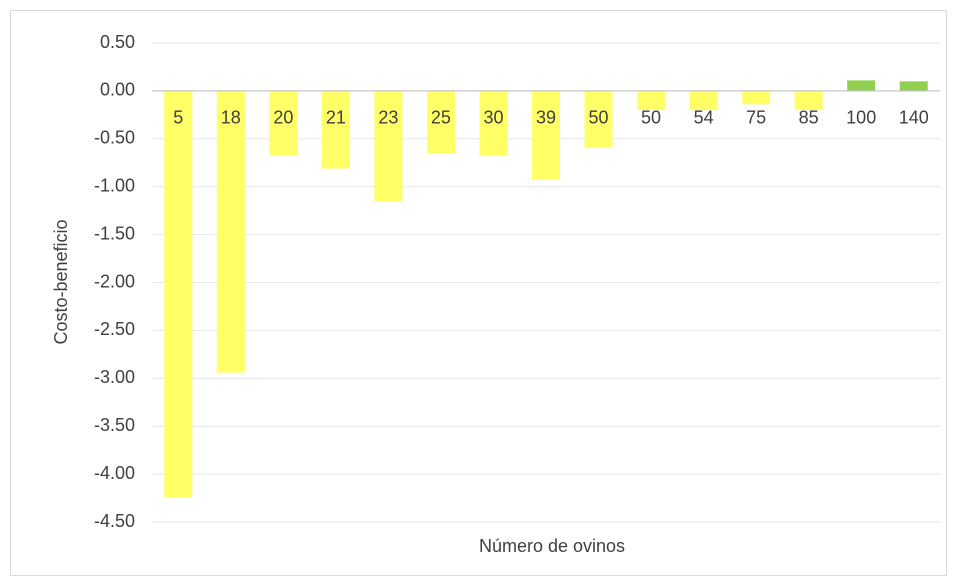 The height and width of the screenshot is (583, 956). Describe the element at coordinates (388, 118) in the screenshot. I see `x-tick-label: 23` at that location.